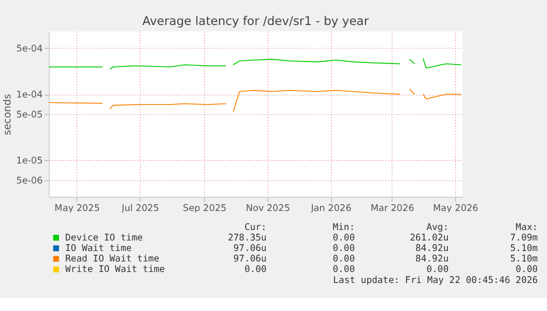 The height and width of the screenshot is (311, 547). I want to click on text: 278.35u, so click(247, 238).